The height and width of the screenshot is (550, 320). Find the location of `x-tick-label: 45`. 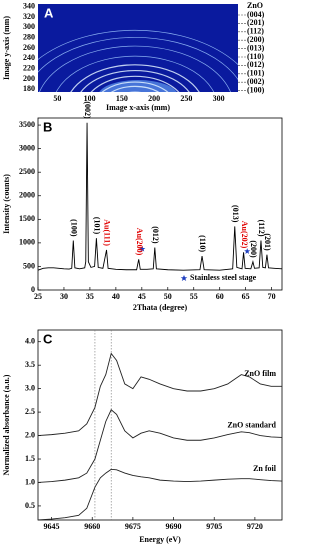

x-tick-label: 45 is located at coordinates (142, 296).